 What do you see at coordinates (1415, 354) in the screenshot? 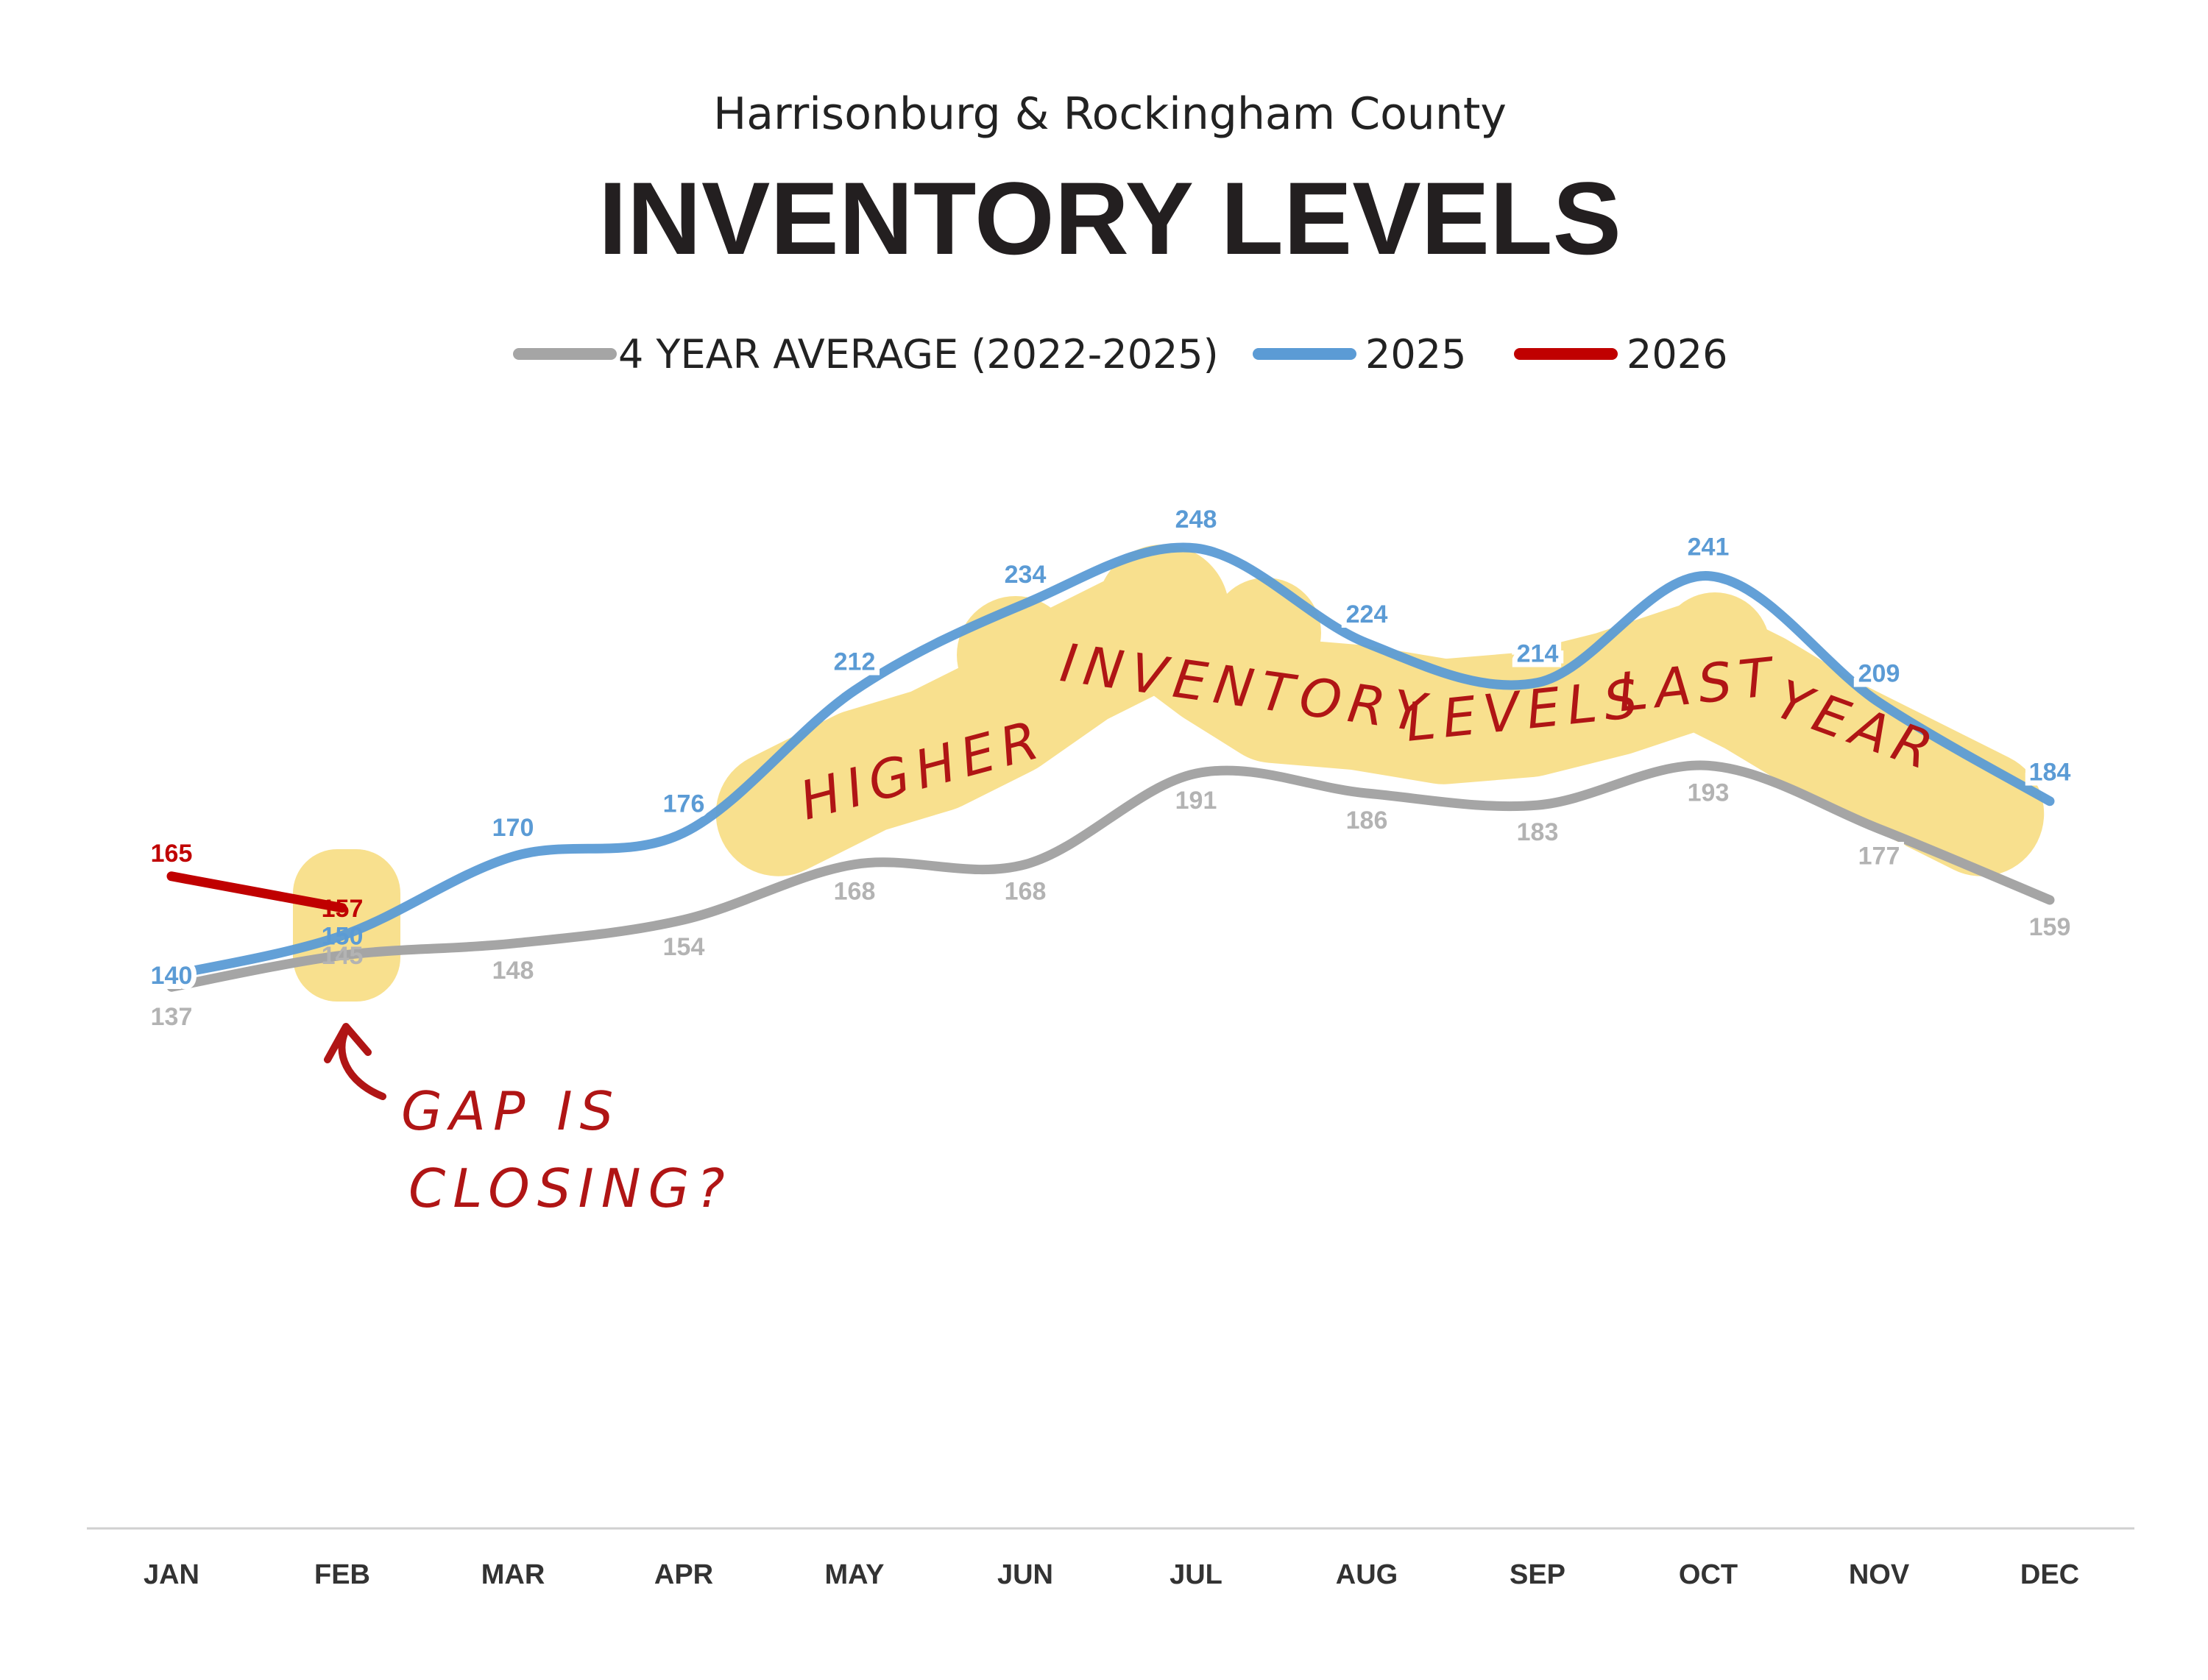
I see `legend-label: 2025` at bounding box center [1415, 354].